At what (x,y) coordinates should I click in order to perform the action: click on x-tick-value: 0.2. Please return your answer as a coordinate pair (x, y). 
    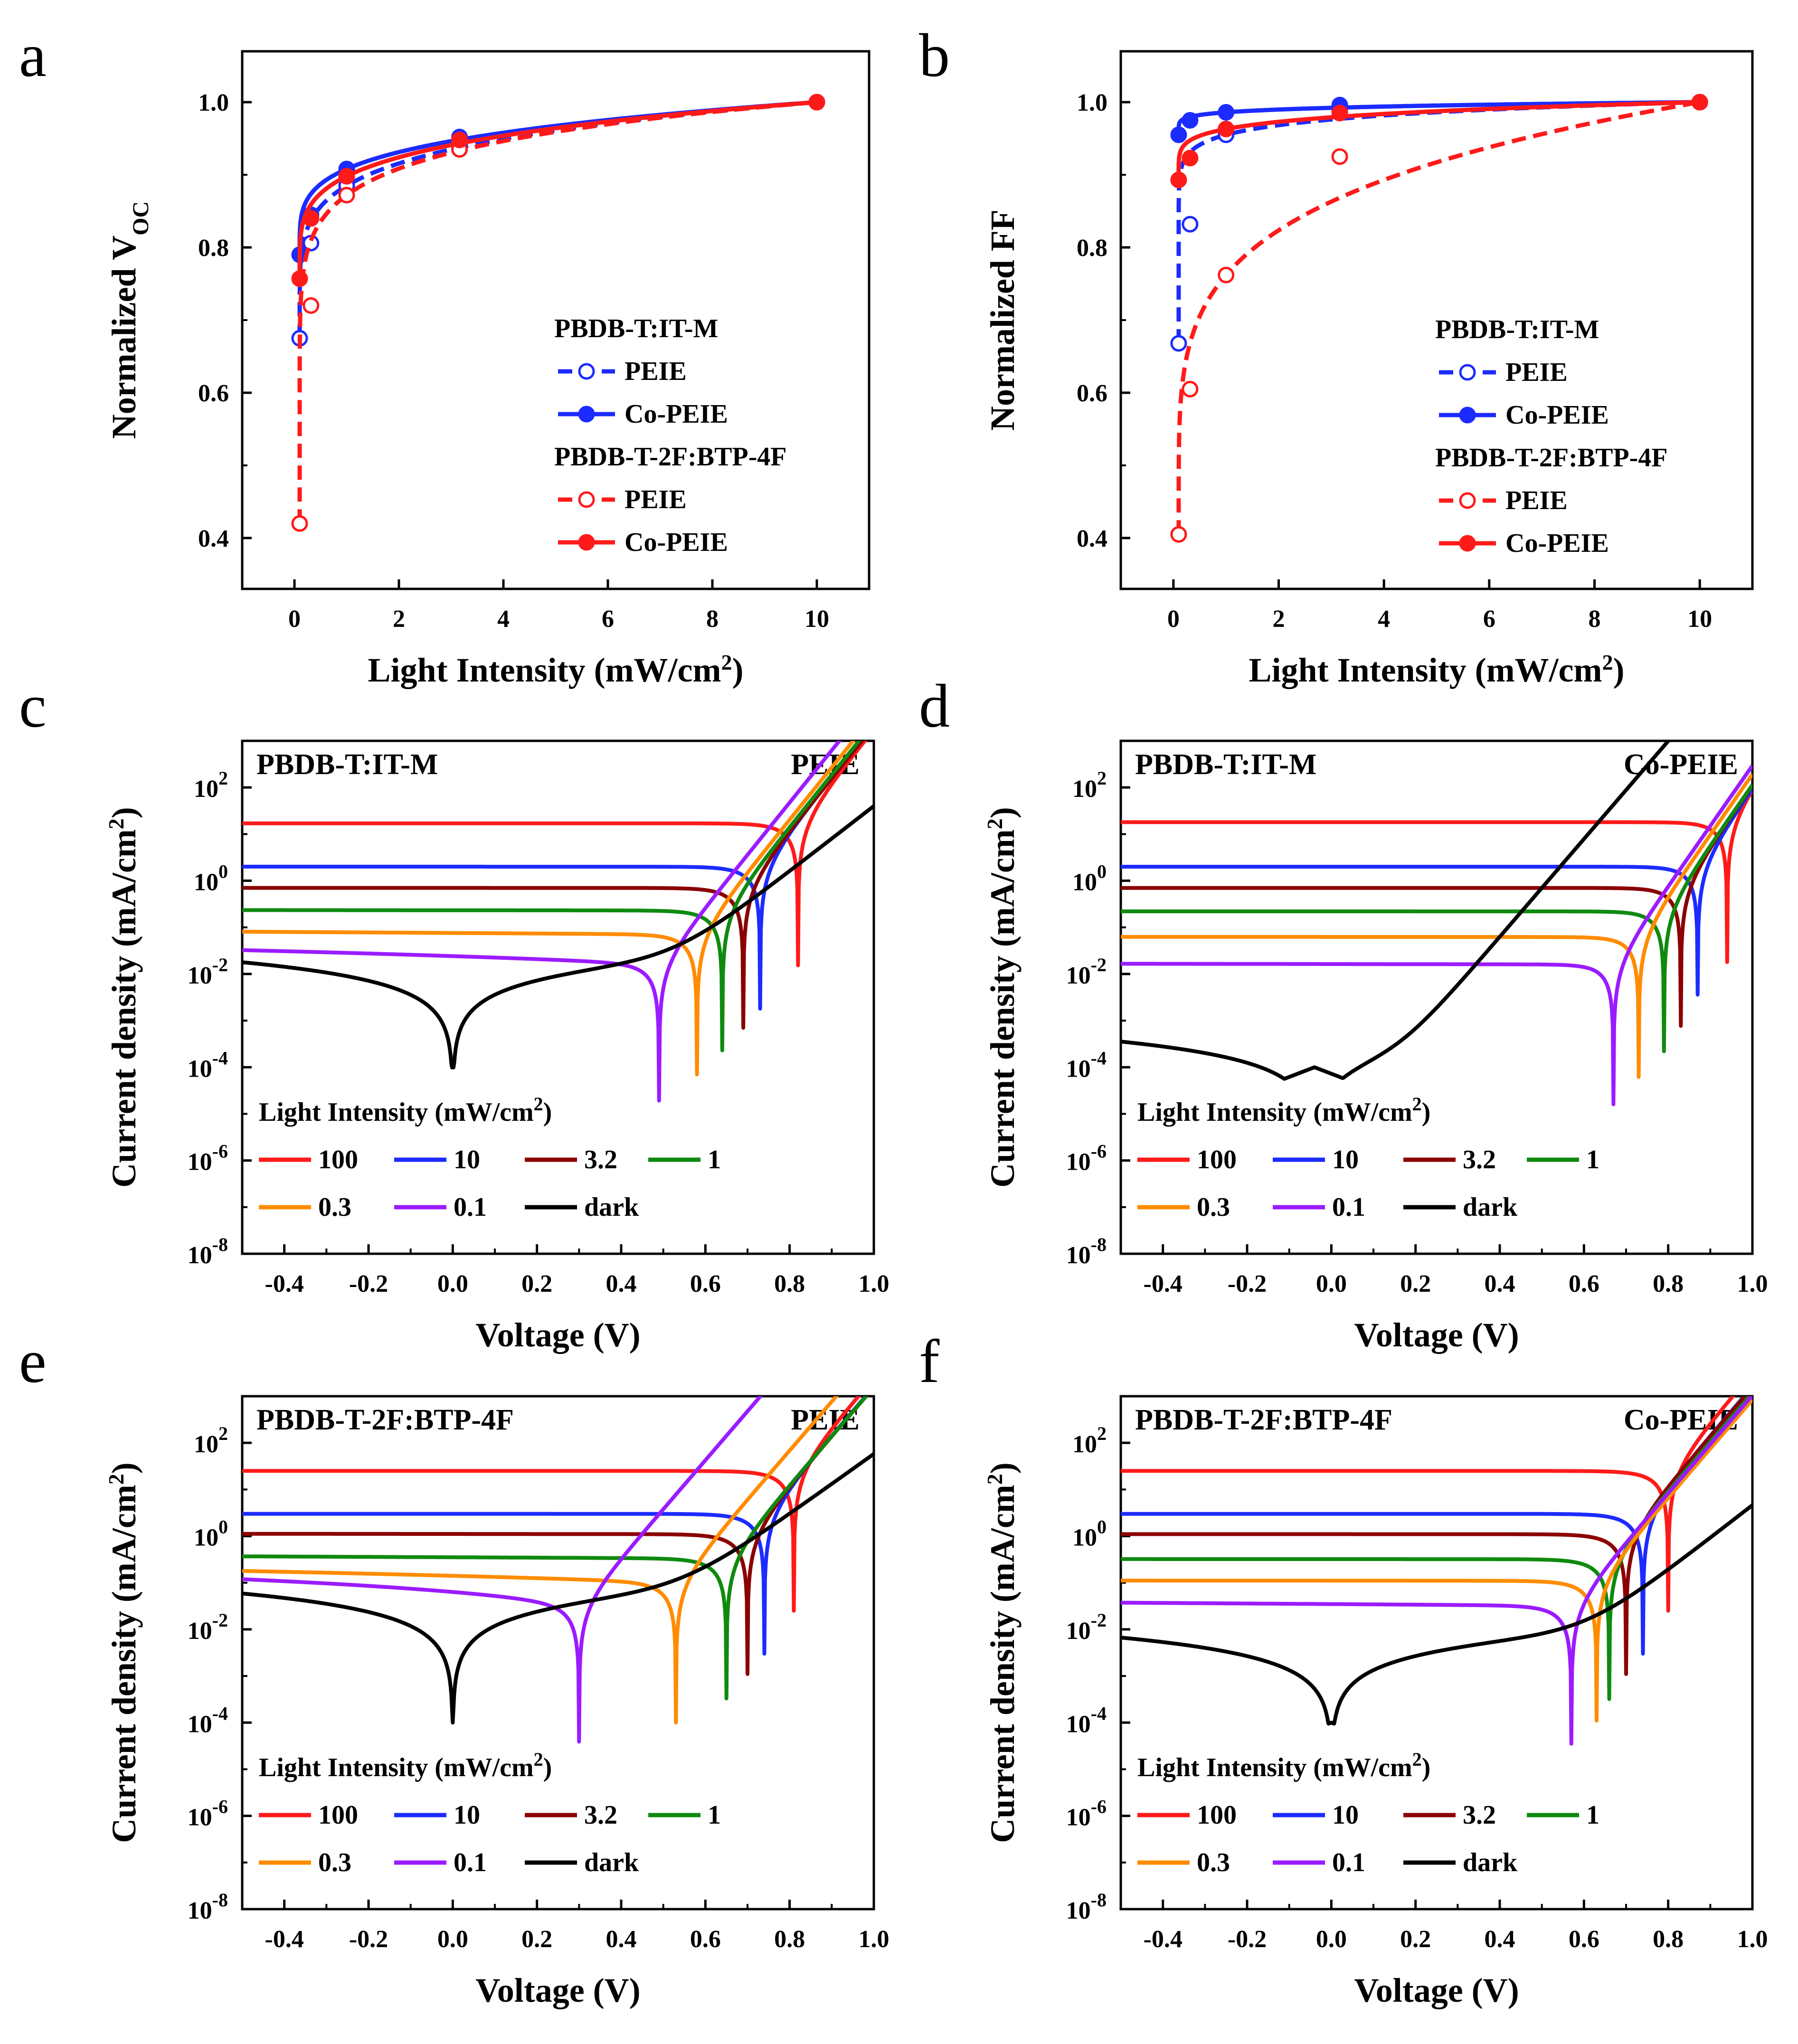
    Looking at the image, I should click on (1415, 1284).